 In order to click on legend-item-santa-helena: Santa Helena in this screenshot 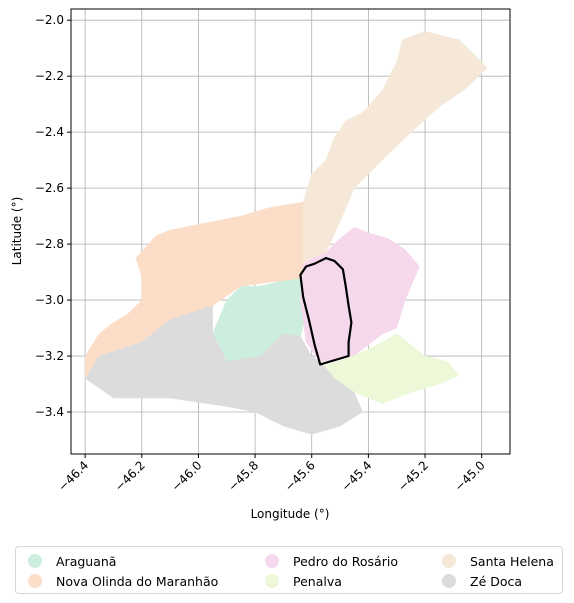, I will do `click(498, 561)`.